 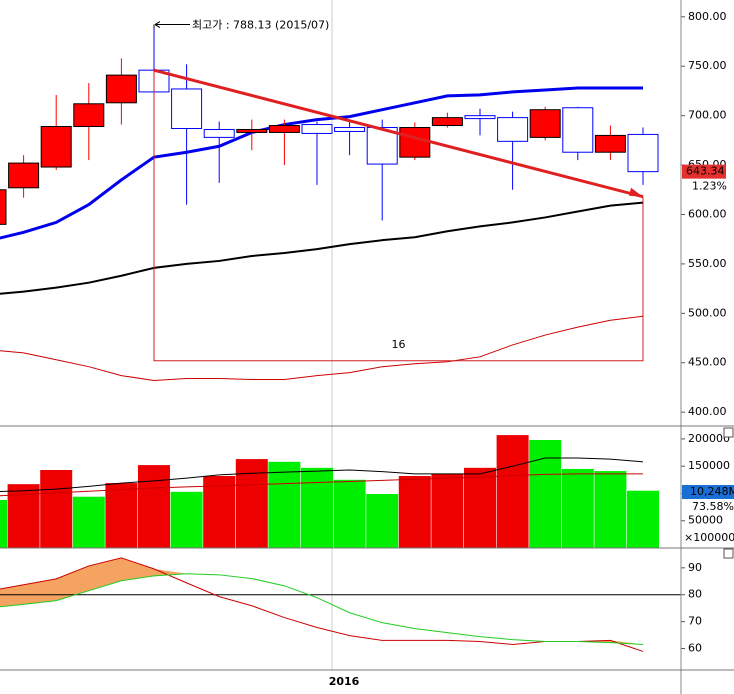 I want to click on x-axis-label: 2016, so click(x=344, y=681).